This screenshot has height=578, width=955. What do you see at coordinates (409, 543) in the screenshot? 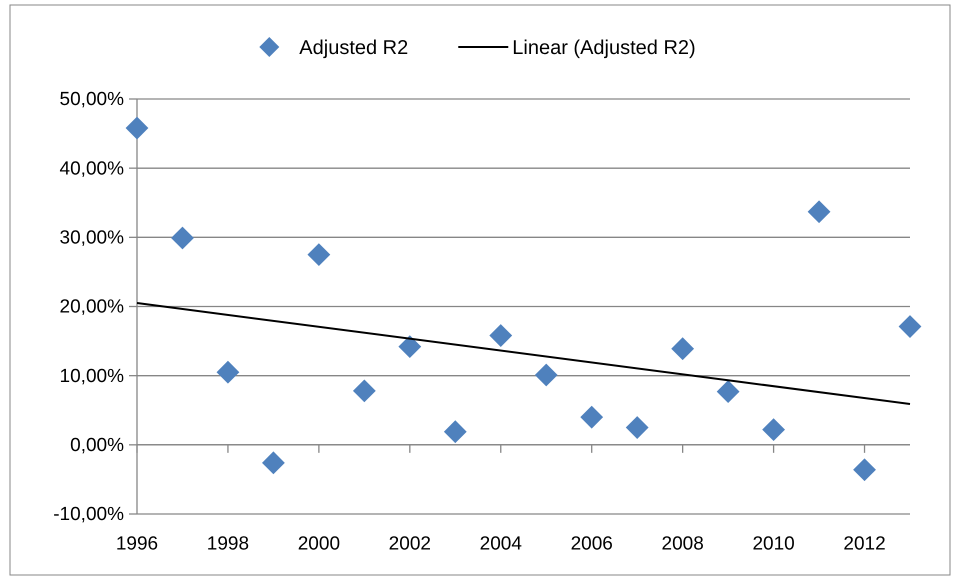
I see `x-tick-label: 2002` at bounding box center [409, 543].